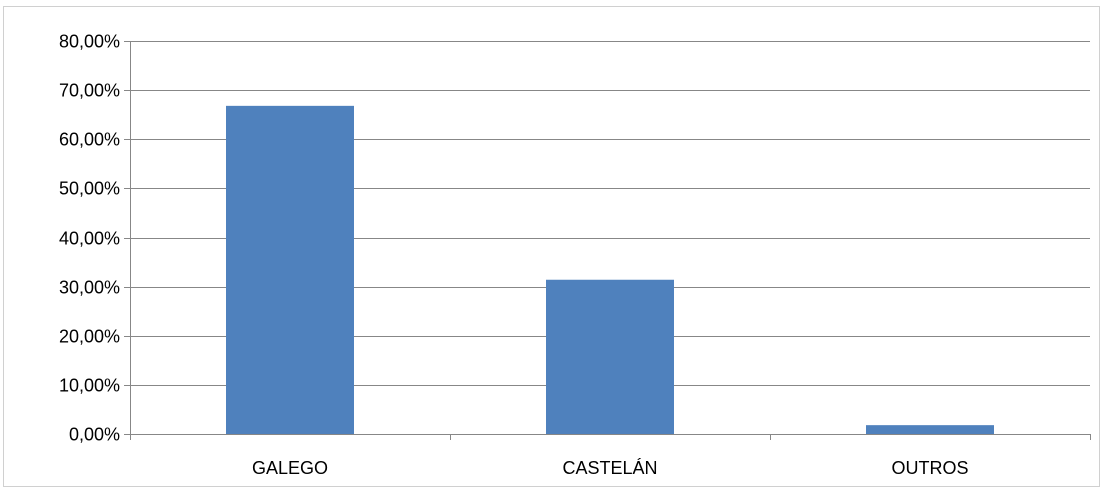 This screenshot has height=491, width=1105. What do you see at coordinates (94, 435) in the screenshot?
I see `y-tick-label: 0,00%` at bounding box center [94, 435].